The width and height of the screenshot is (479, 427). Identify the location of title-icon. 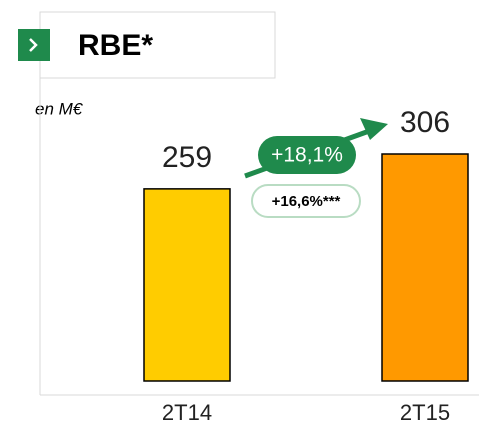
(34, 45).